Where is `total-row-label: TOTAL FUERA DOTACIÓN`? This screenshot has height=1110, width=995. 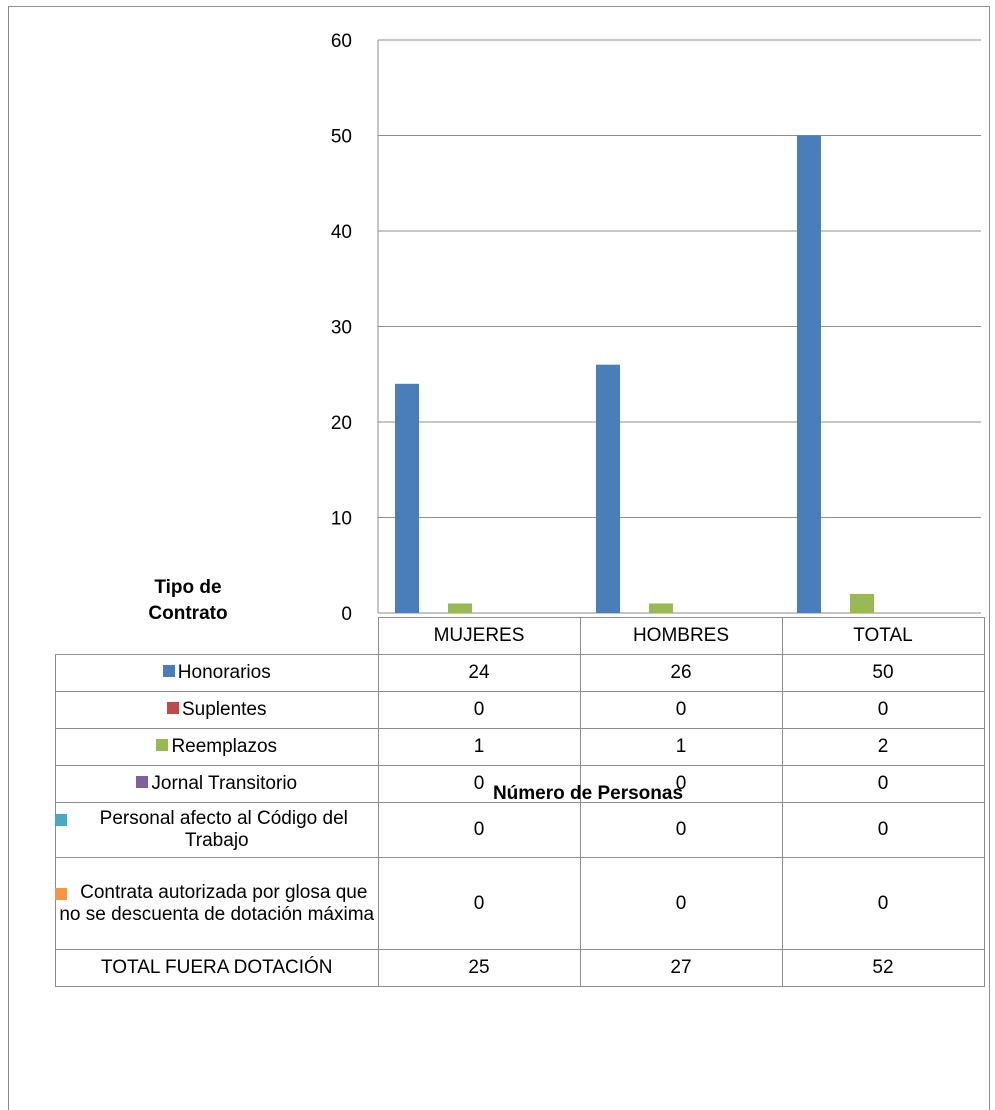
total-row-label: TOTAL FUERA DOTACIÓN is located at coordinates (217, 968).